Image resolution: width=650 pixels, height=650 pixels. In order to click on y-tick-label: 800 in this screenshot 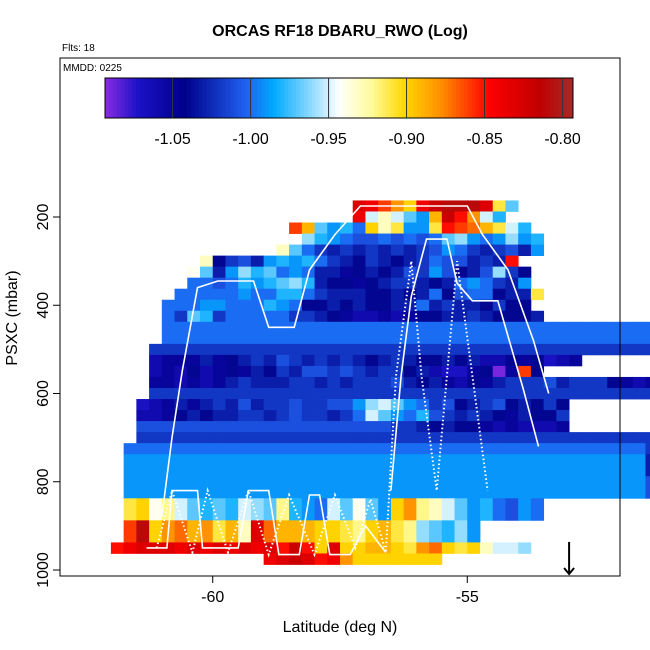, I will do `click(43, 481)`.